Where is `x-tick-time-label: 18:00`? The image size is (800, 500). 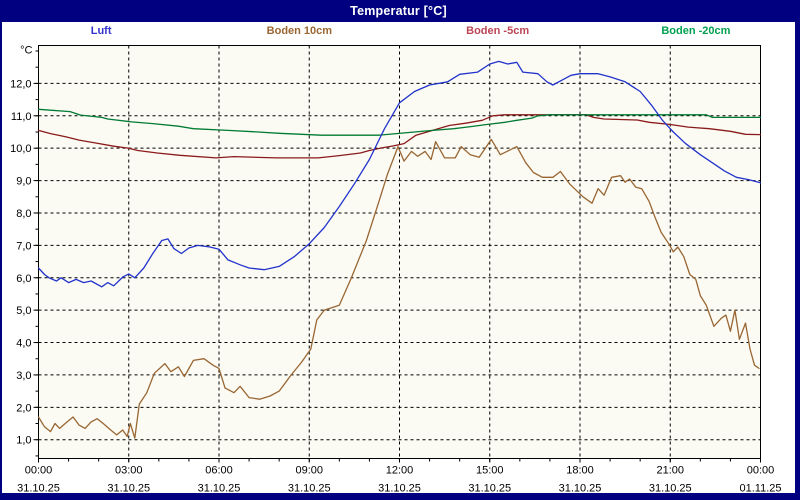
x-tick-time-label: 18:00 is located at coordinates (580, 471).